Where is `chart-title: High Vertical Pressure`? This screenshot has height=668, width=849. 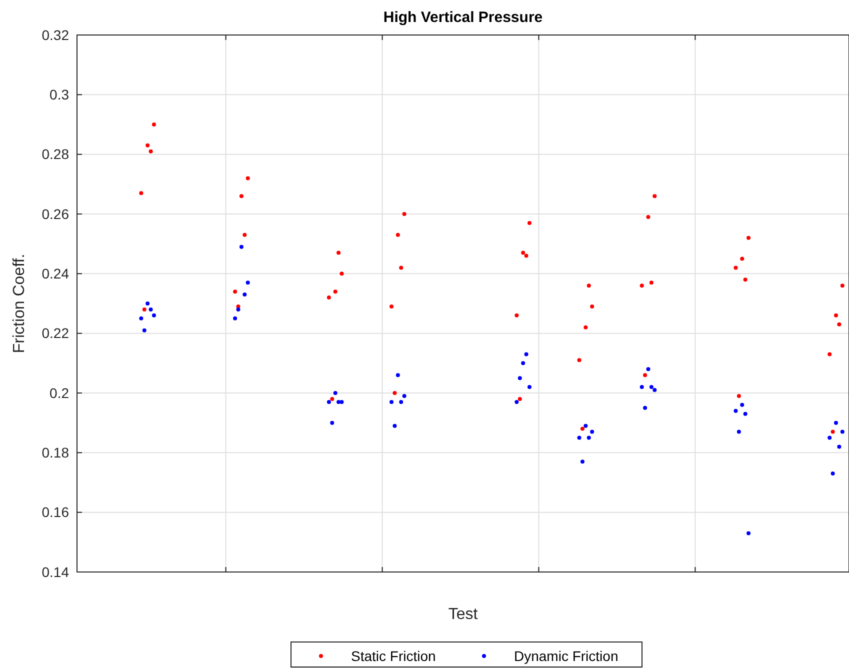
chart-title: High Vertical Pressure is located at coordinates (463, 17).